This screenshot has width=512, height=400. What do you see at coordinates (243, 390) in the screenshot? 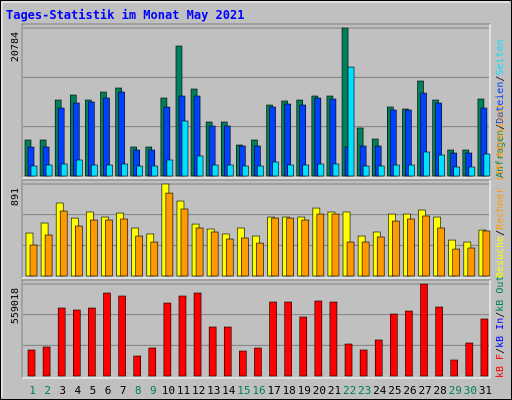
I see `x-tick-label: 15` at bounding box center [243, 390].